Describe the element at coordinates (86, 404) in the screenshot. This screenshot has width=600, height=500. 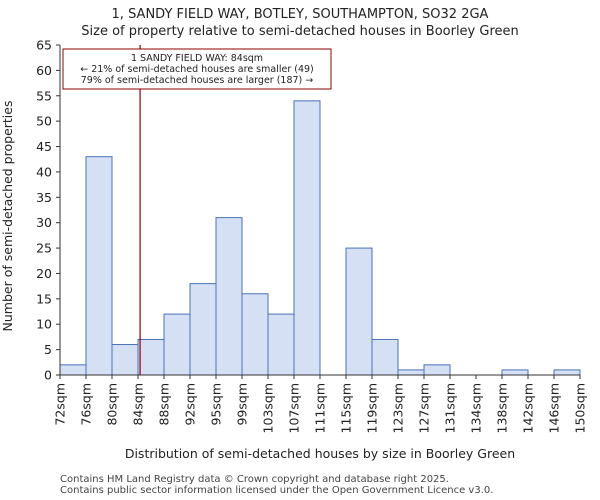
I see `x-tick-label: 76sqm` at that location.